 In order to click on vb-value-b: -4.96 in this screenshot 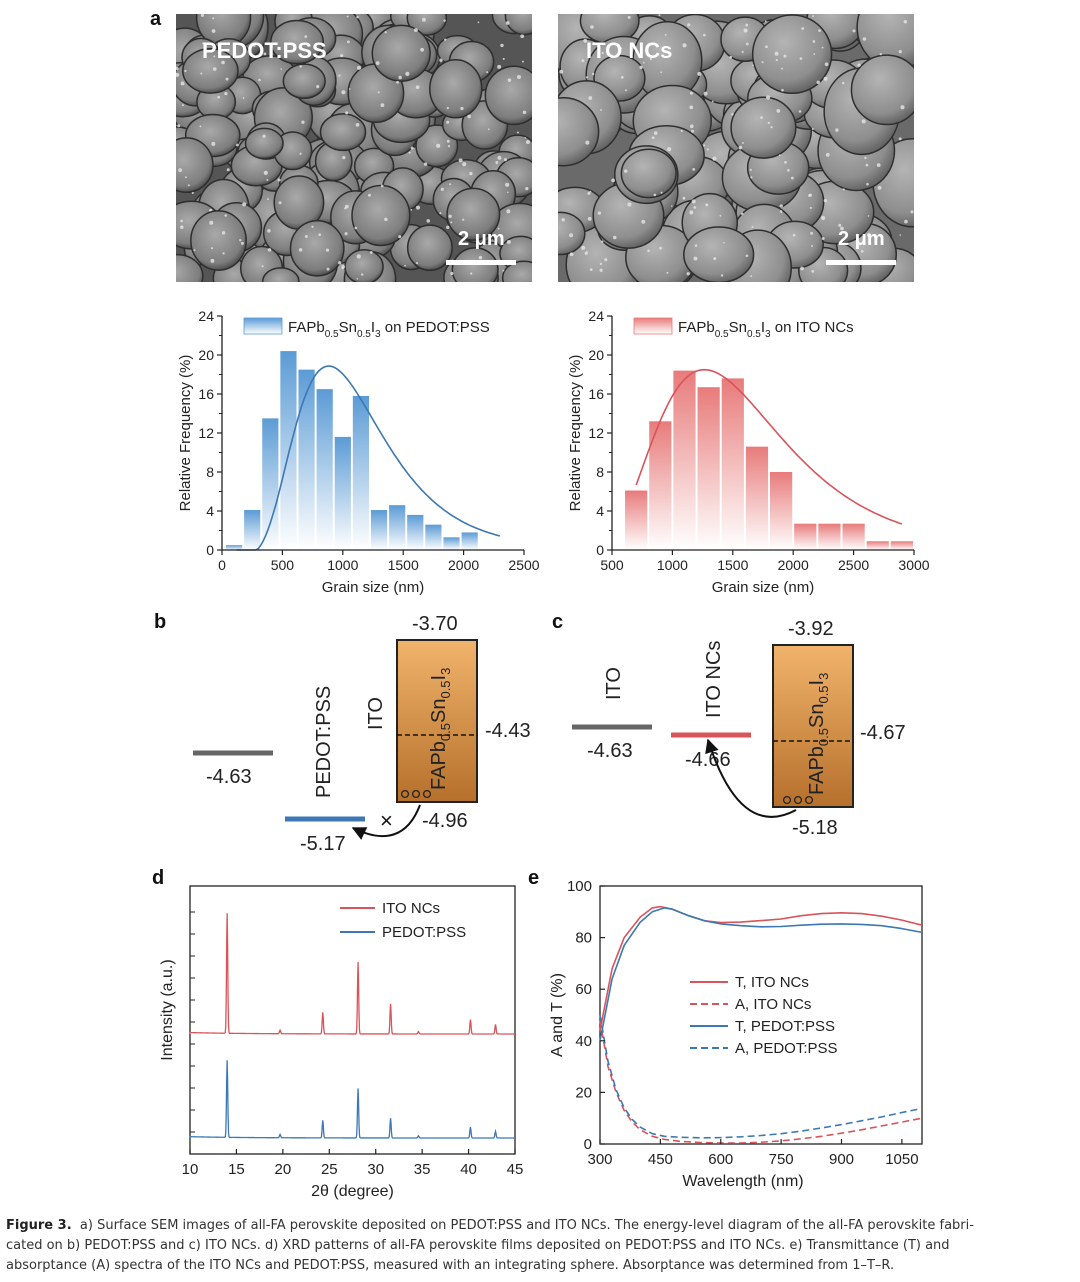, I will do `click(445, 821)`.